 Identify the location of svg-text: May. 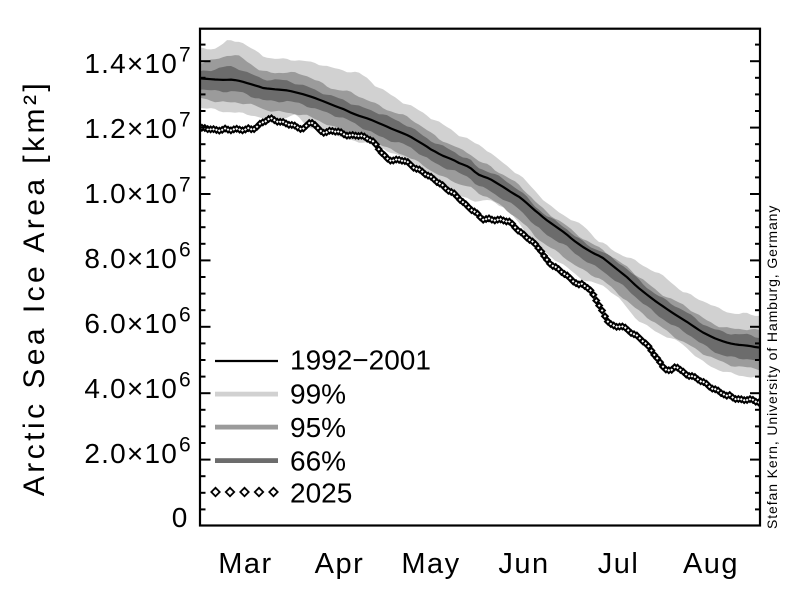
(430, 564).